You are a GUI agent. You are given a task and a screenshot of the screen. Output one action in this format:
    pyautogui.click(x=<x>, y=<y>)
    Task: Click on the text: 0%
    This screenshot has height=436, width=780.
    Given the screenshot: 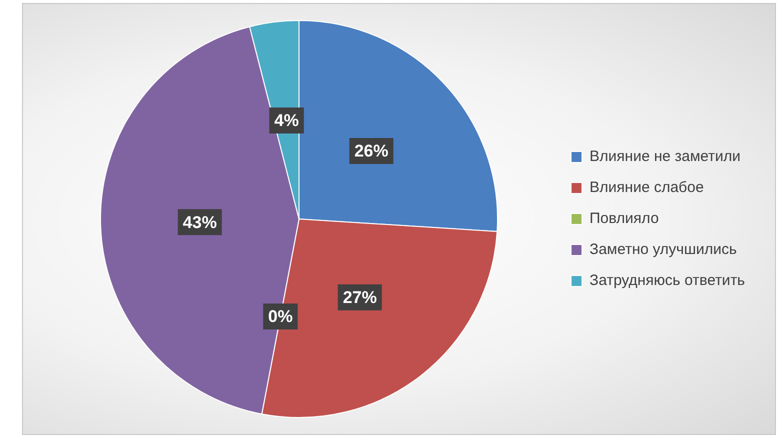 What is the action you would take?
    pyautogui.click(x=280, y=316)
    